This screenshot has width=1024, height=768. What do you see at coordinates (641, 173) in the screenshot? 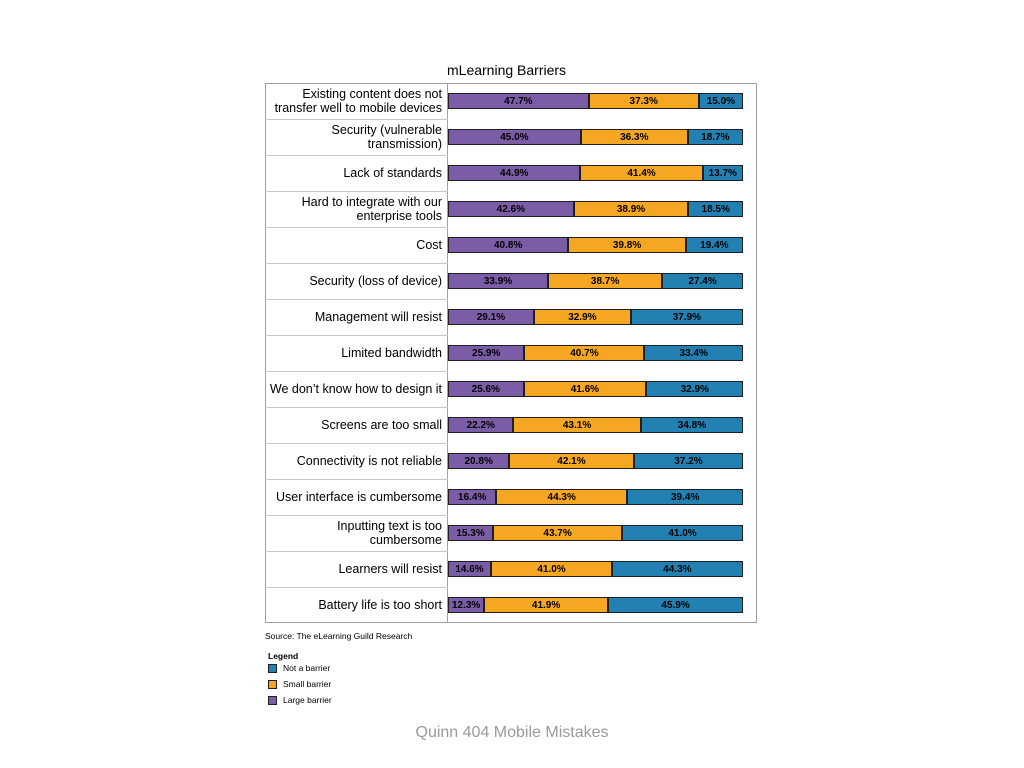
I see `small-barrier-segment: 41.4%` at bounding box center [641, 173].